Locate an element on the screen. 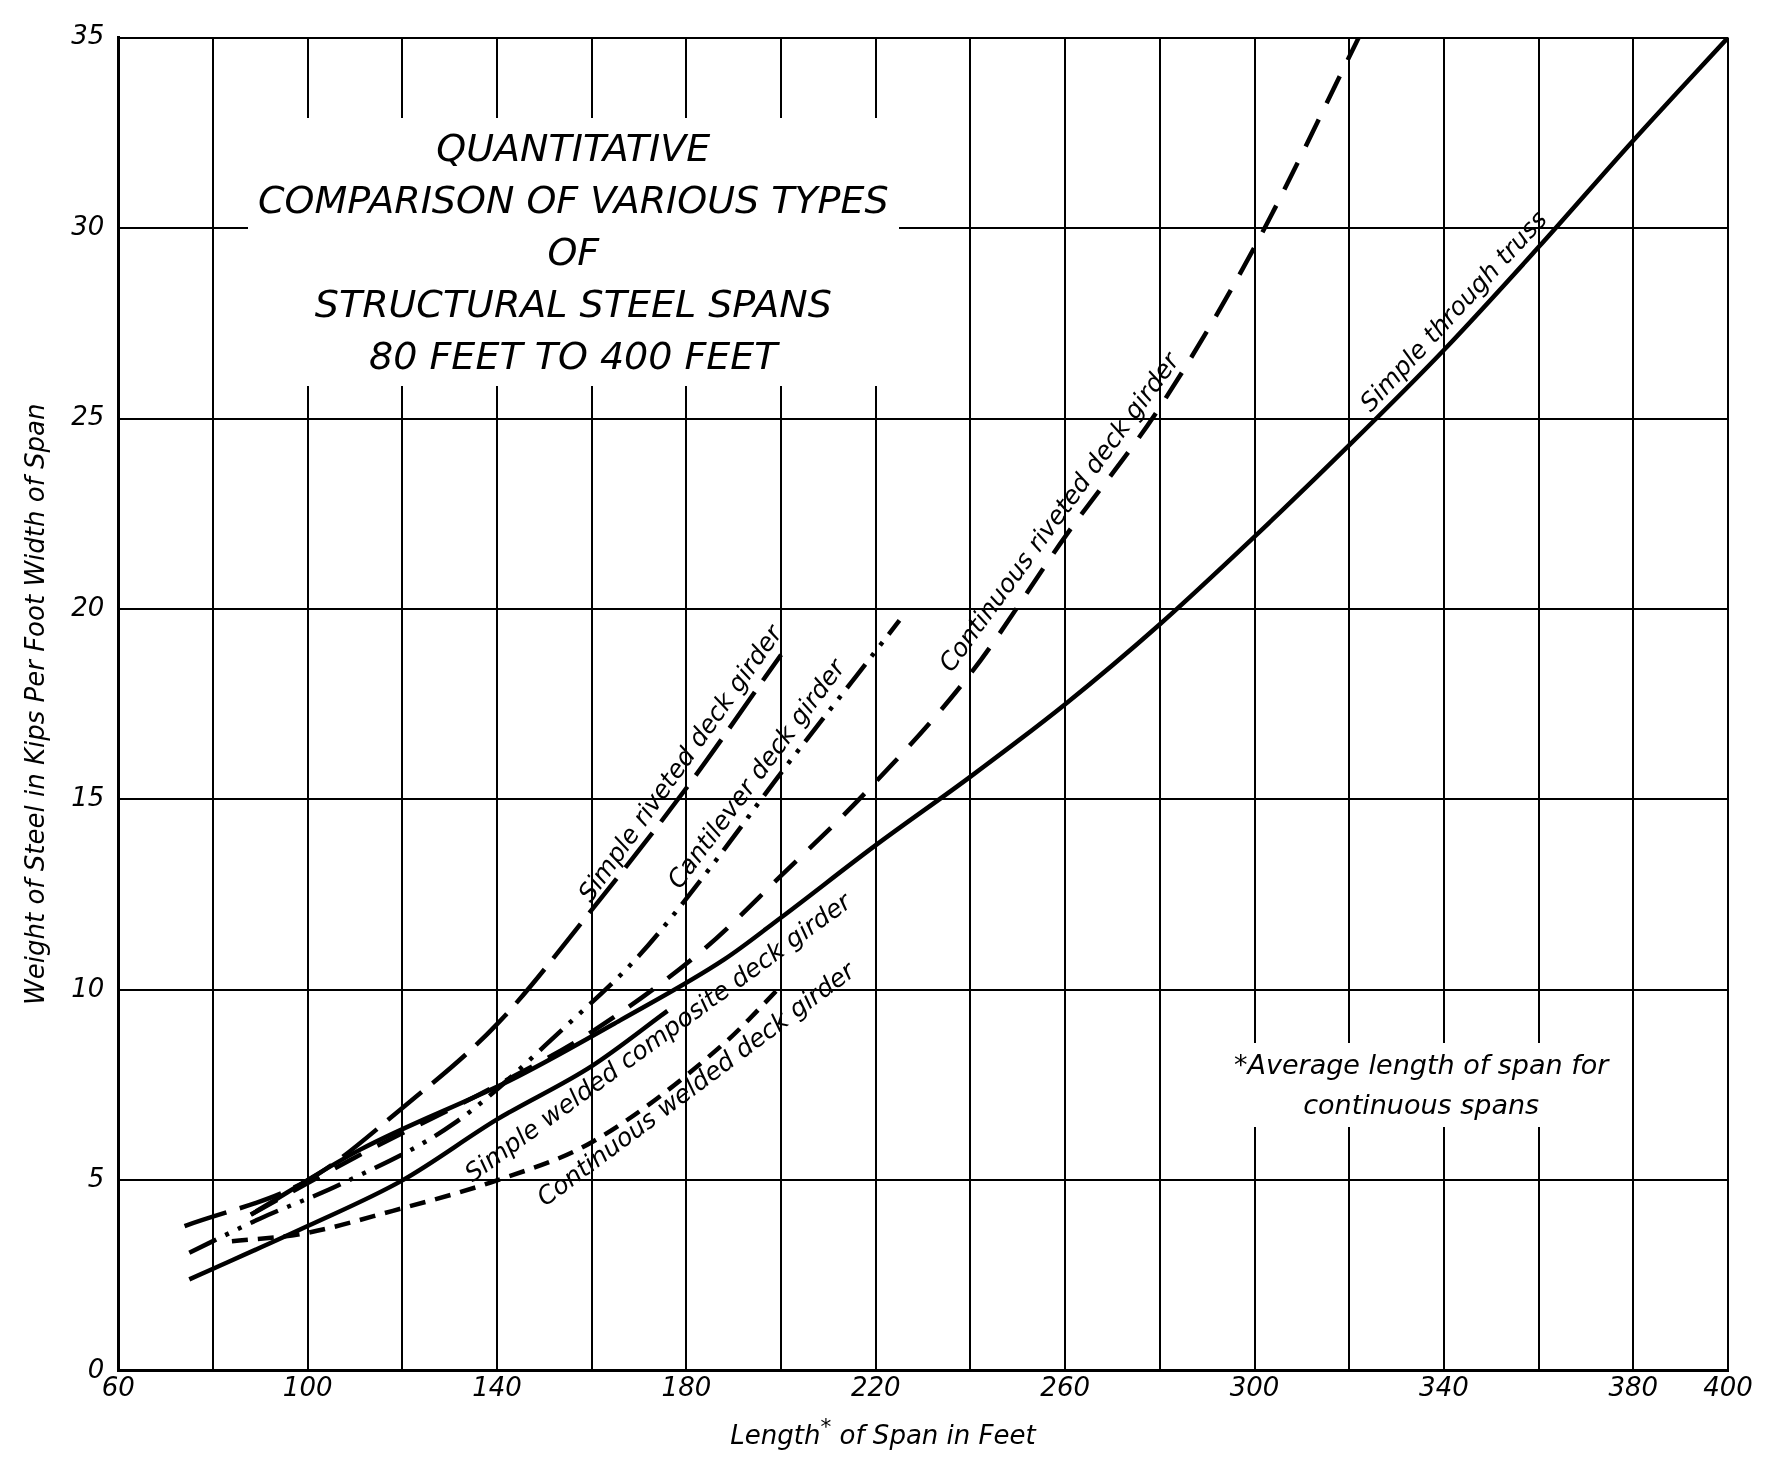 The width and height of the screenshot is (1765, 1479). y-tick-label: 15 is located at coordinates (88, 797).